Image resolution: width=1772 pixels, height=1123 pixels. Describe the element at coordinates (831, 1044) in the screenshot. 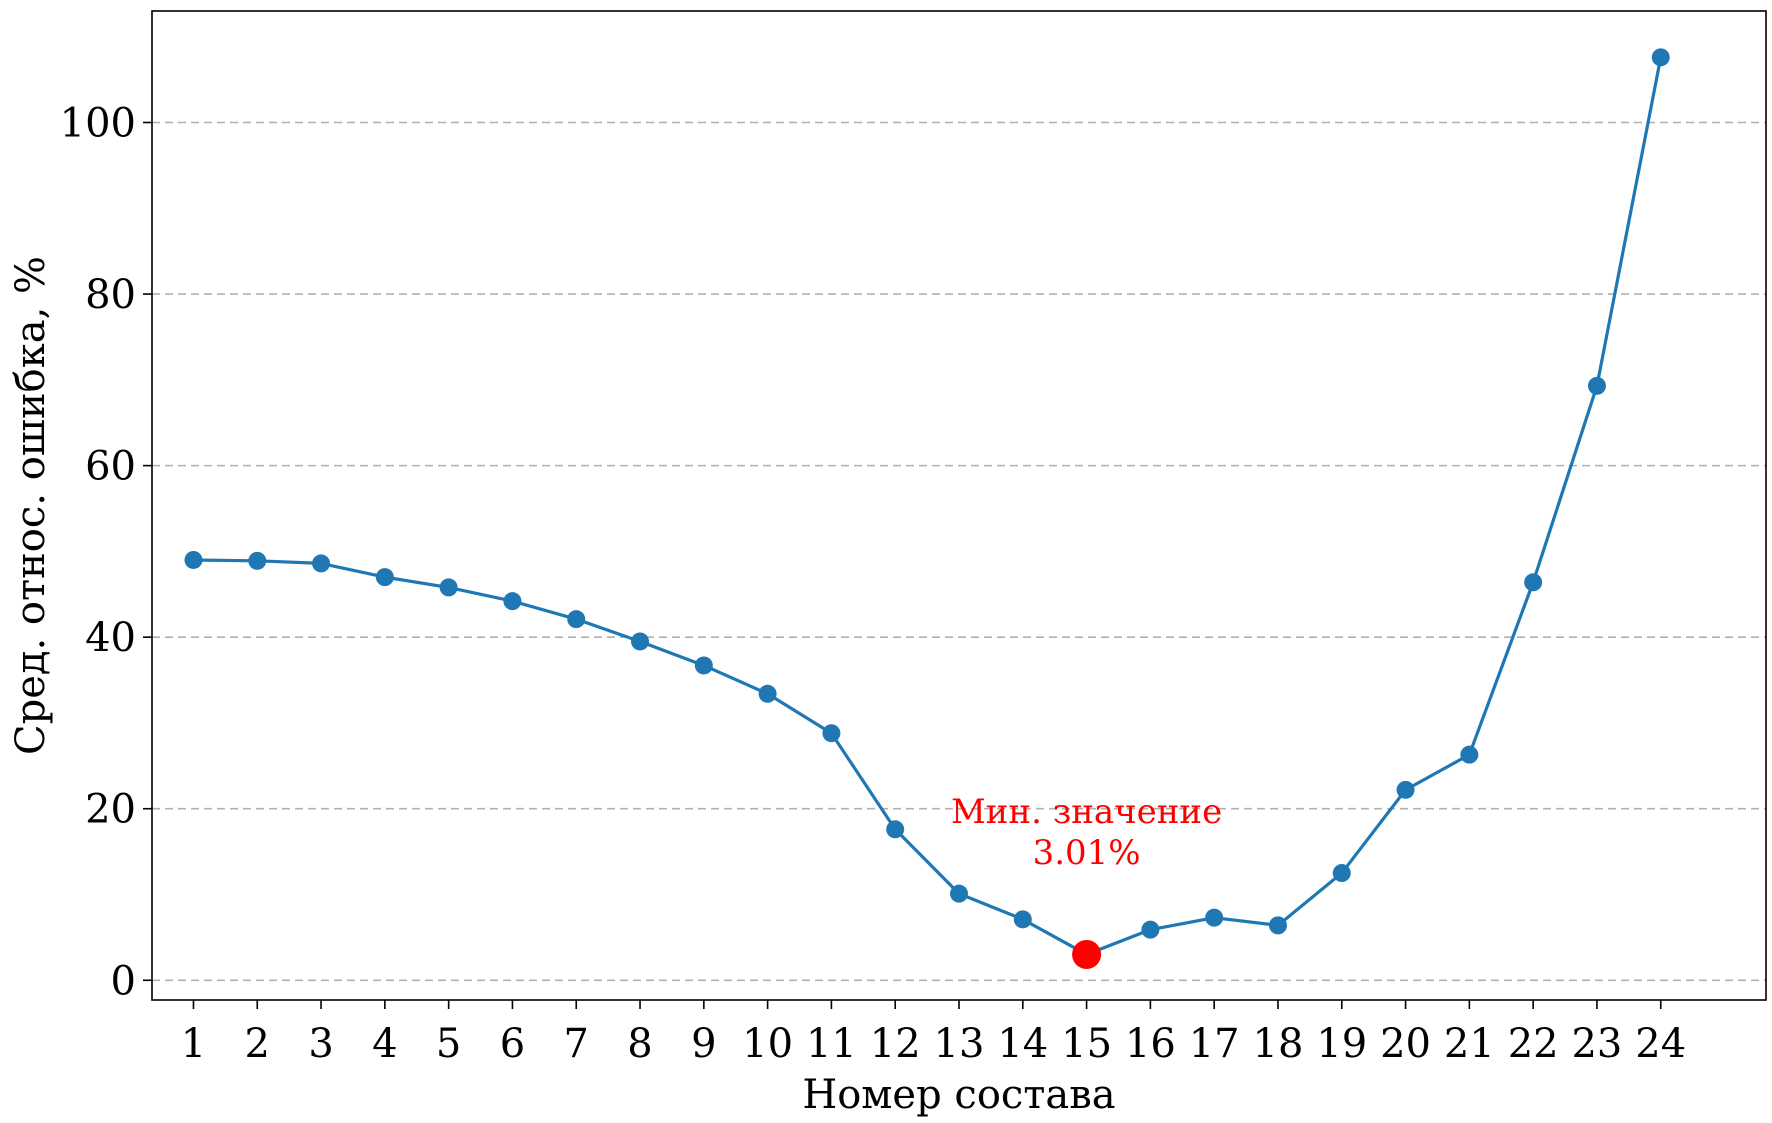

I see `x-tick-label: 11` at that location.